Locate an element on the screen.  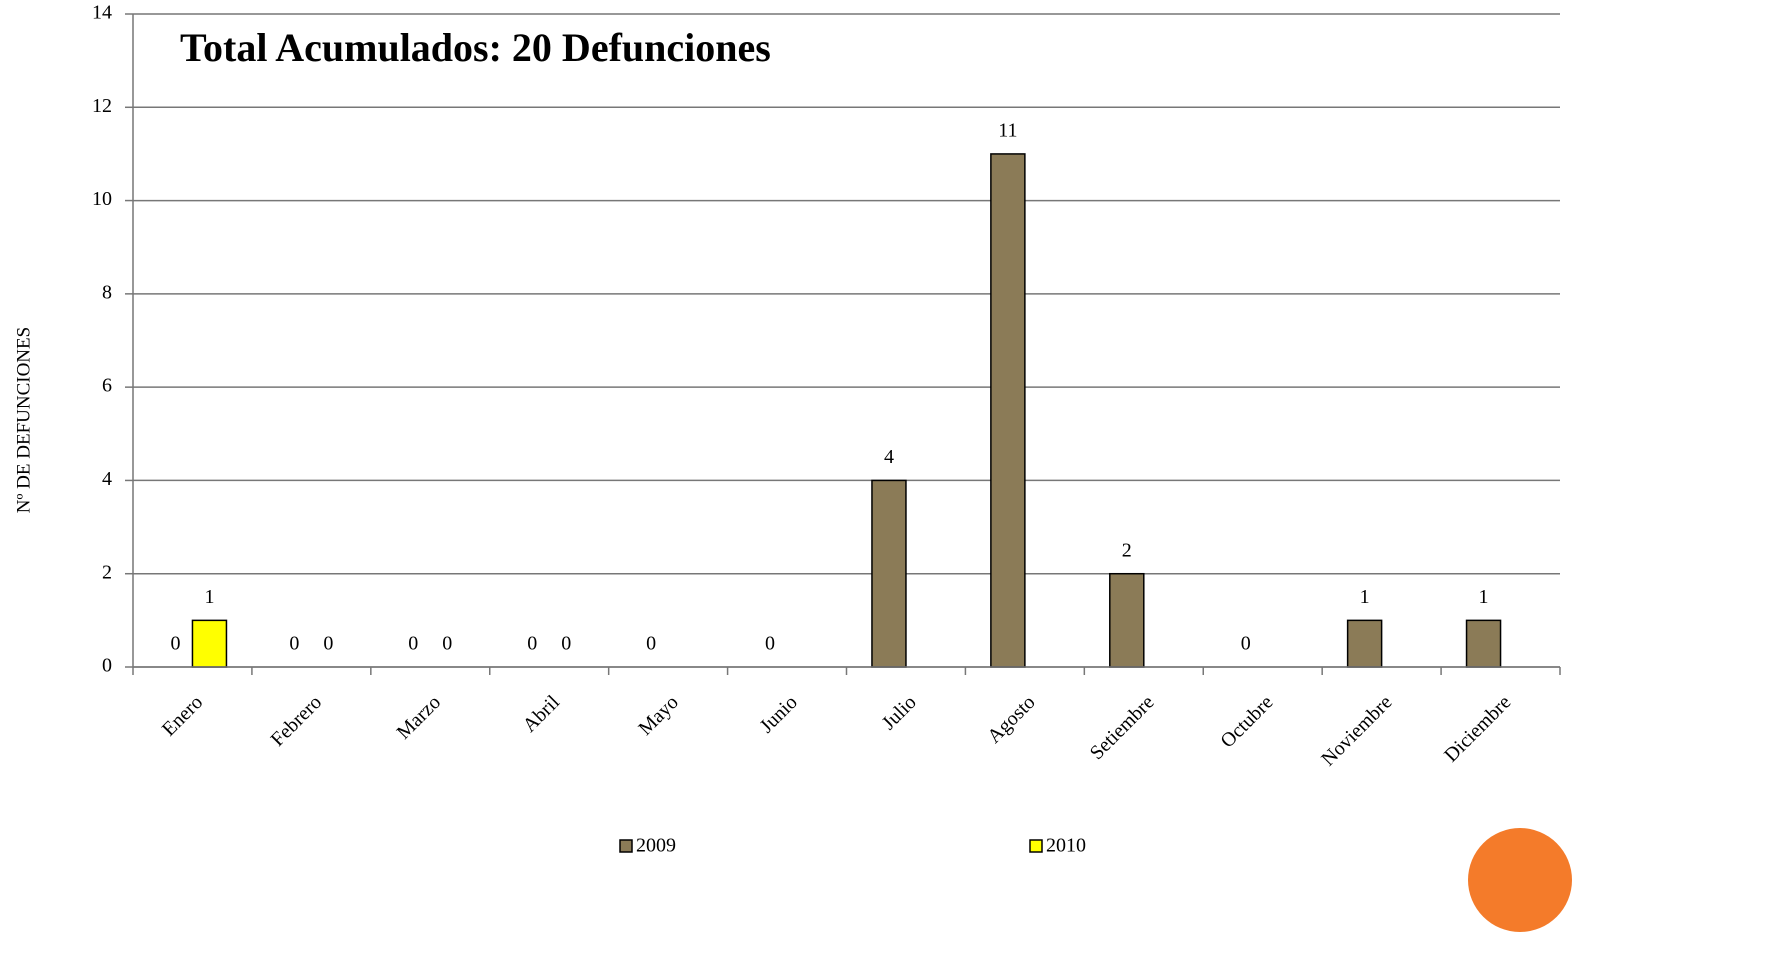
decoration is located at coordinates (1520, 880).